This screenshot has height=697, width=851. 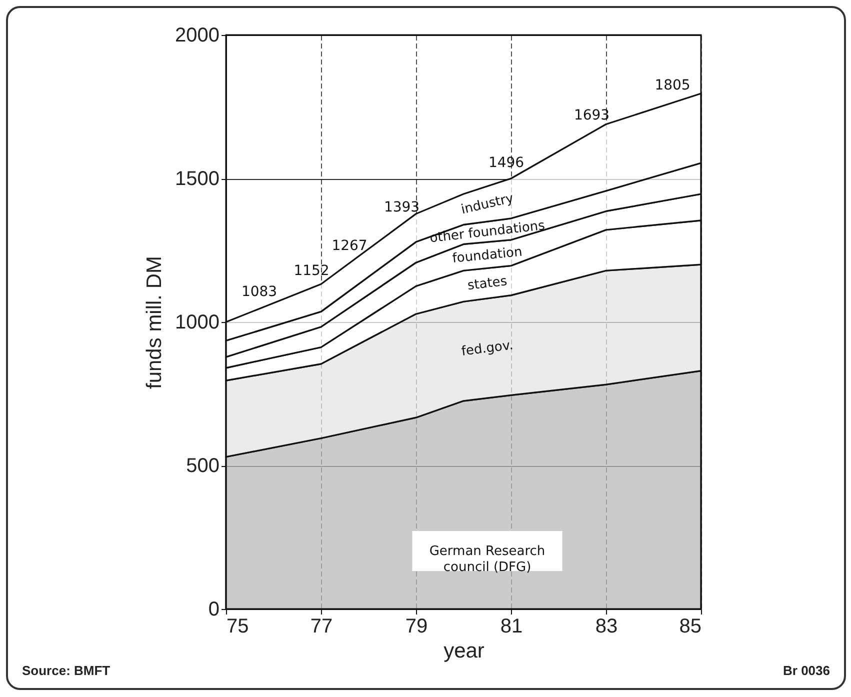 I want to click on y-tick-label: 2000, so click(x=197, y=35).